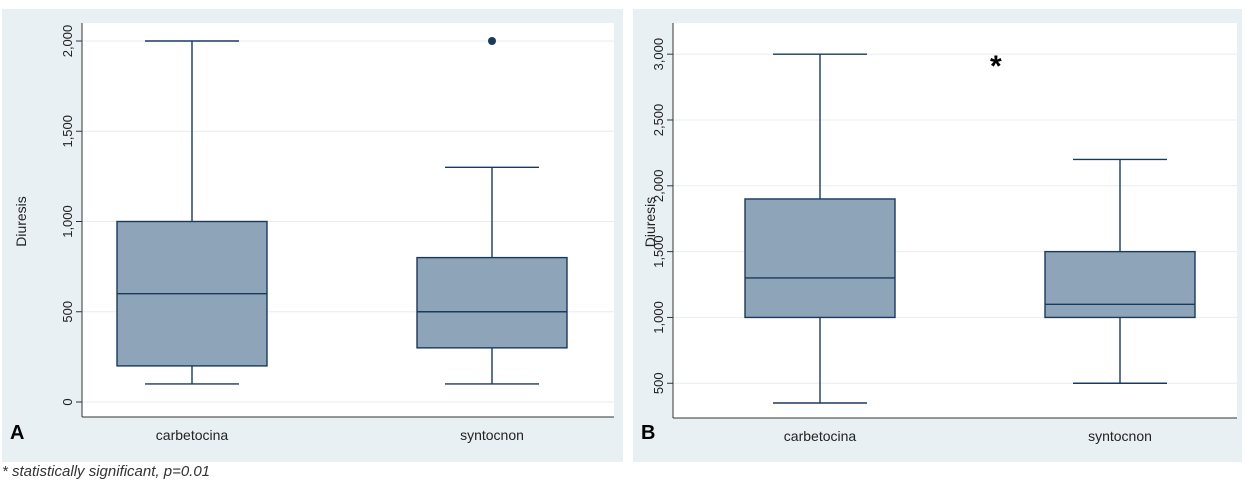 The image size is (1245, 481). I want to click on y-tick-label: 2,500, so click(658, 120).